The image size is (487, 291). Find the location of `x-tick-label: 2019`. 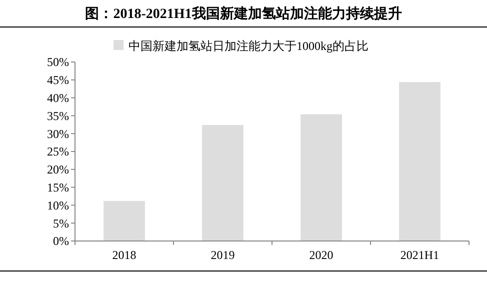

x-tick-label: 2019 is located at coordinates (222, 255).